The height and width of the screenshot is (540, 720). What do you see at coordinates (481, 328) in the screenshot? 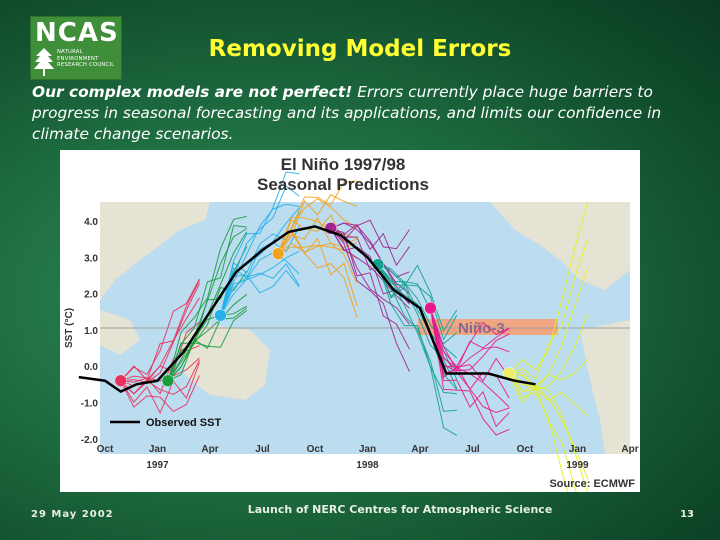
I see `nino3-label: Niño-3` at bounding box center [481, 328].